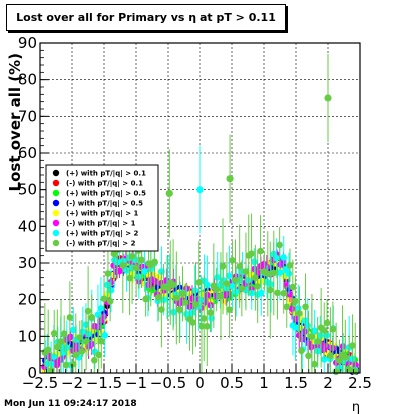  I want to click on y-tick-label: 70, so click(27, 116).